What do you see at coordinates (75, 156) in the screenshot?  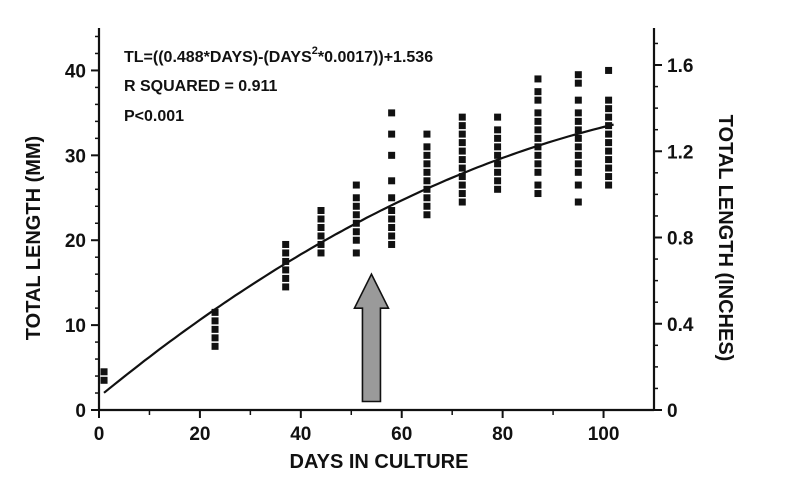 I see `y-left-tick-label: 30` at bounding box center [75, 156].